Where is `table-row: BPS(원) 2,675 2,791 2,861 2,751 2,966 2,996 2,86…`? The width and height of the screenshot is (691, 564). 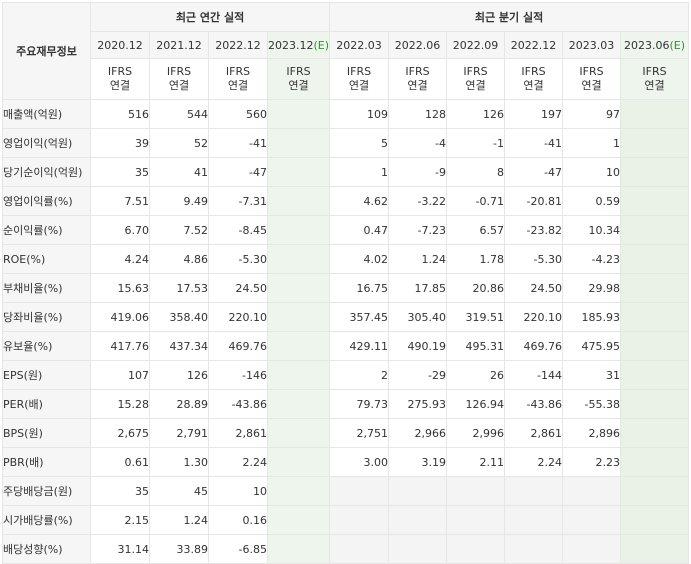
table-row: BPS(원) 2,675 2,791 2,861 2,751 2,966 2,996 2,86… is located at coordinates (346, 433).